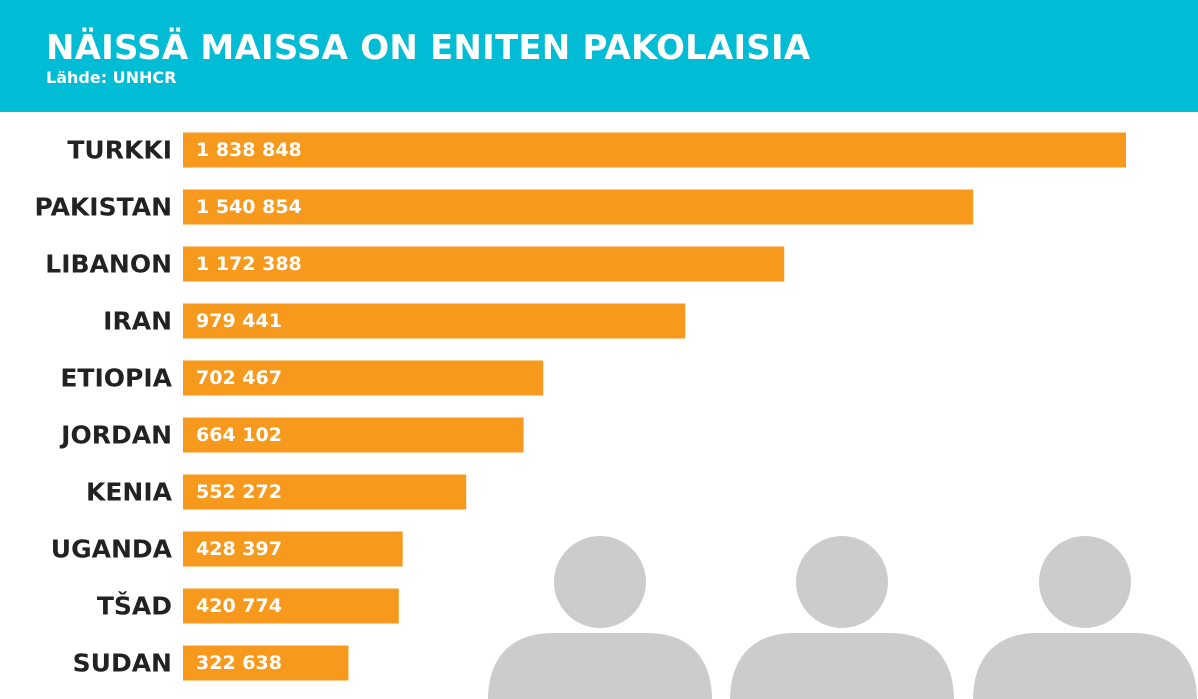 The width and height of the screenshot is (1198, 699). I want to click on value-label: 979 441, so click(239, 321).